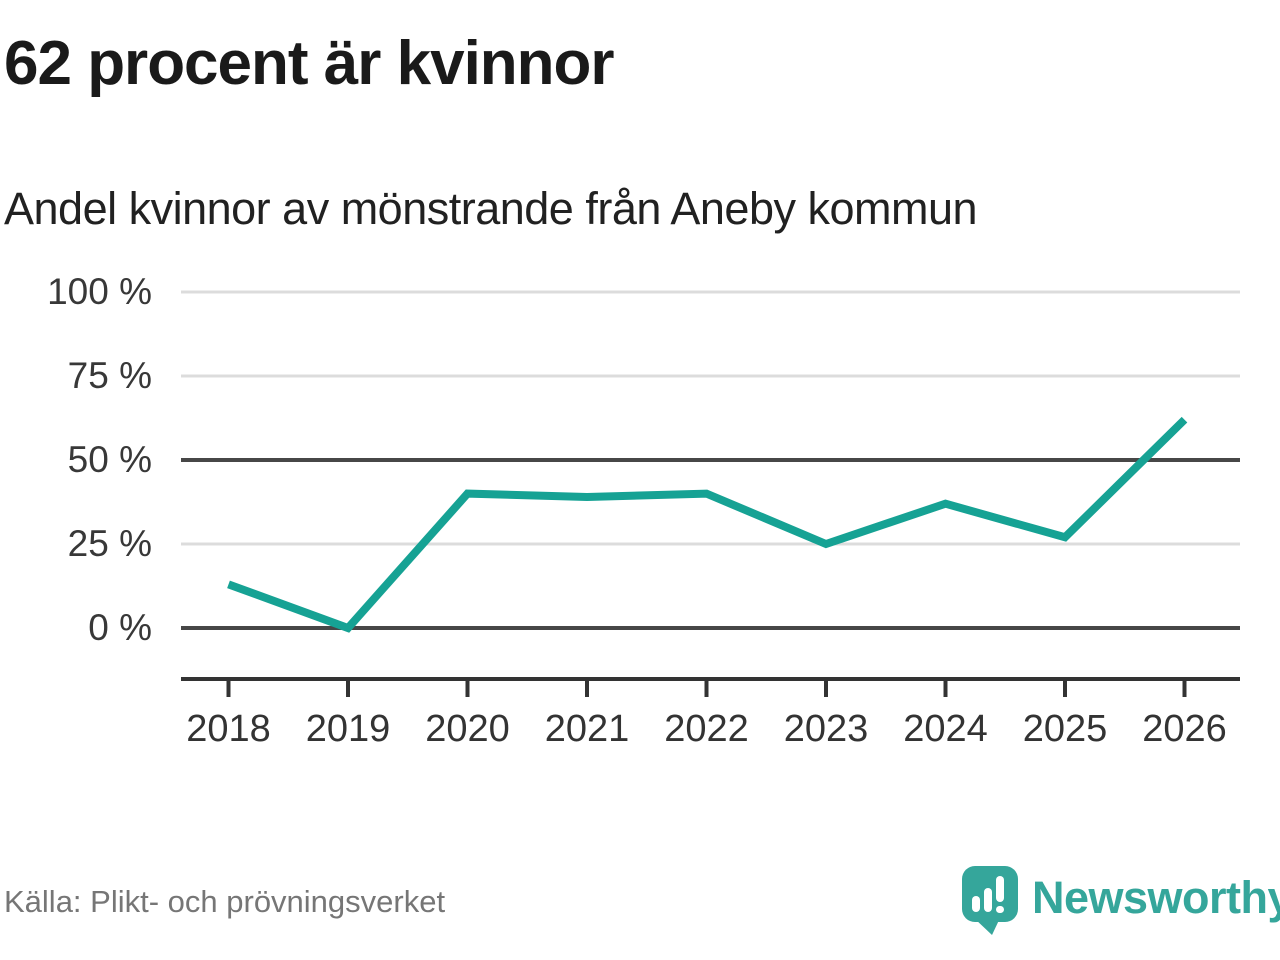  I want to click on x-axis-tick-labels: 2018 2019 2020 2021 2022 2023 2024 2025 2026, so click(706, 729).